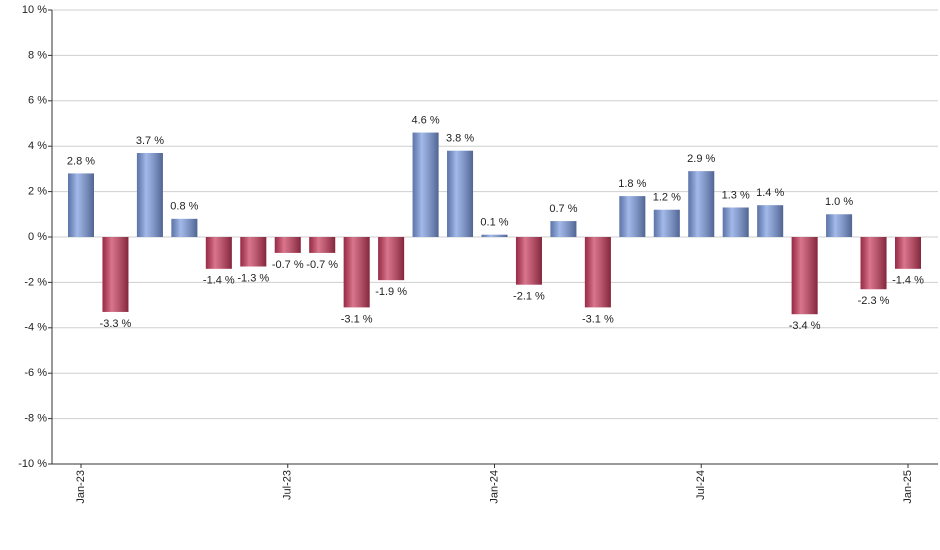  What do you see at coordinates (35, 282) in the screenshot?
I see `y-tick-label: -2 %` at bounding box center [35, 282].